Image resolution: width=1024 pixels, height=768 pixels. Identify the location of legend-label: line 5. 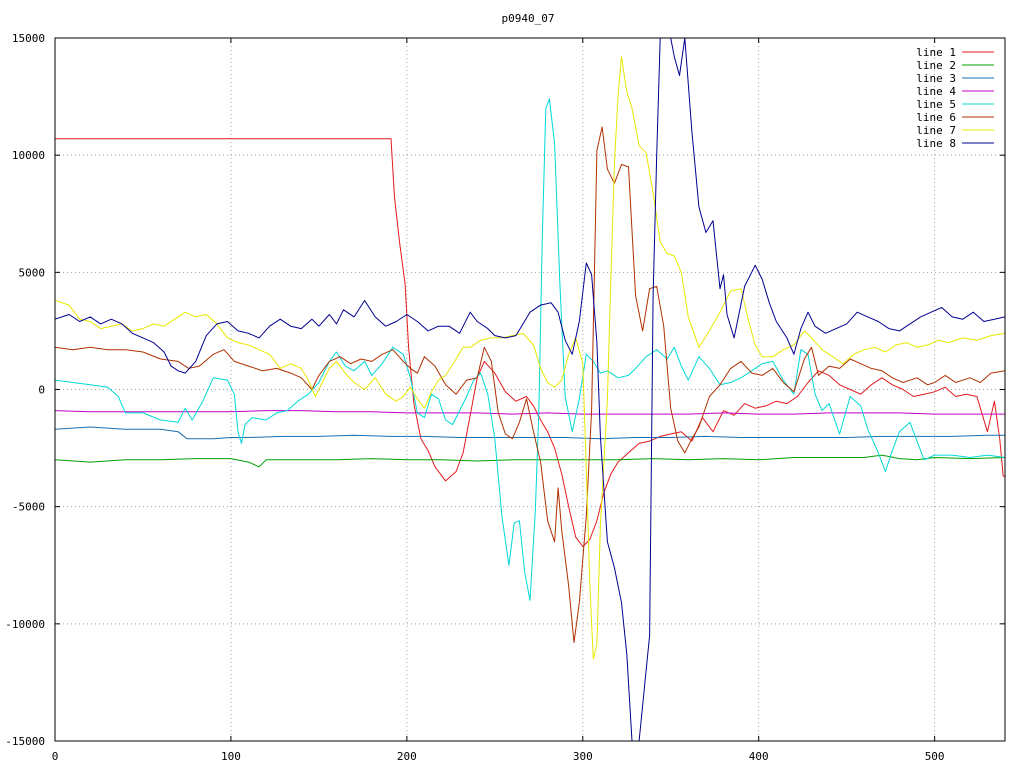
(936, 104).